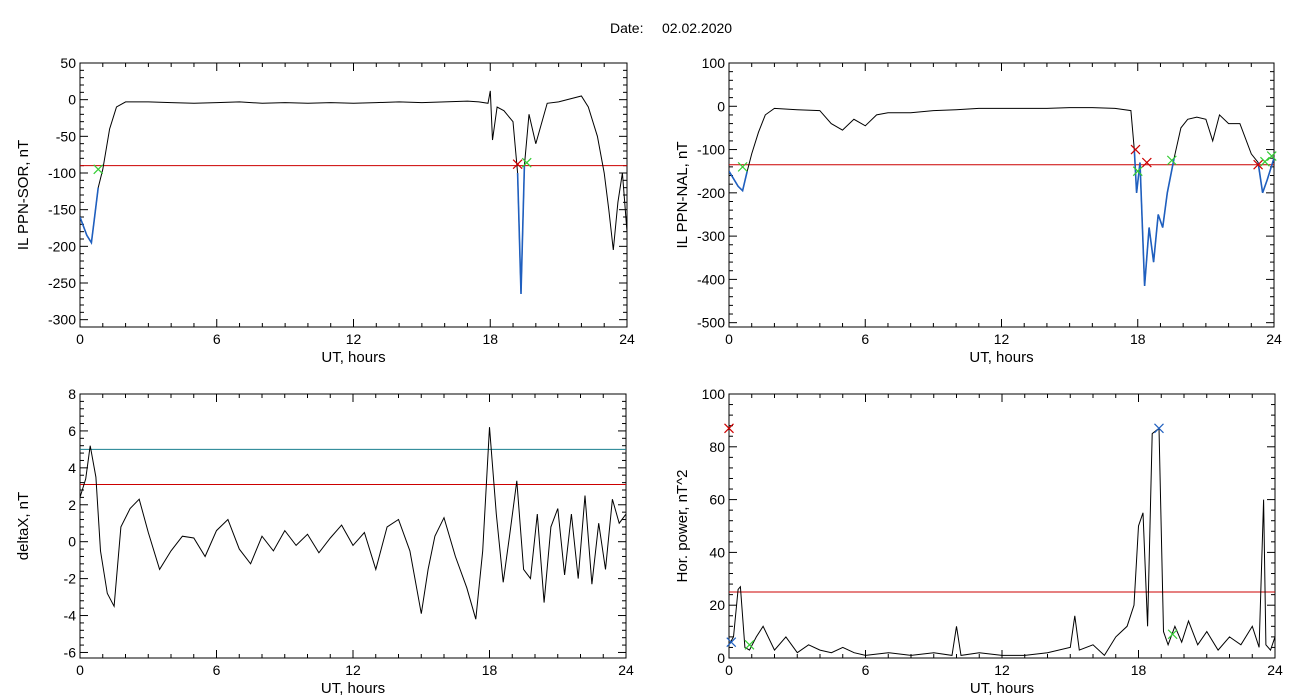  Describe the element at coordinates (714, 63) in the screenshot. I see `panel-2-ytick-label: 100` at that location.